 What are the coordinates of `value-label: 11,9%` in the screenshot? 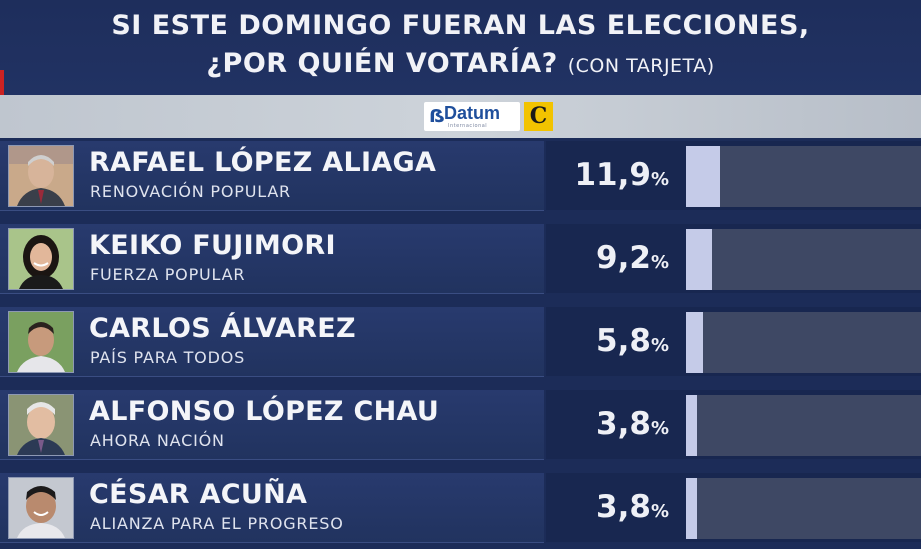 It's located at (621, 175).